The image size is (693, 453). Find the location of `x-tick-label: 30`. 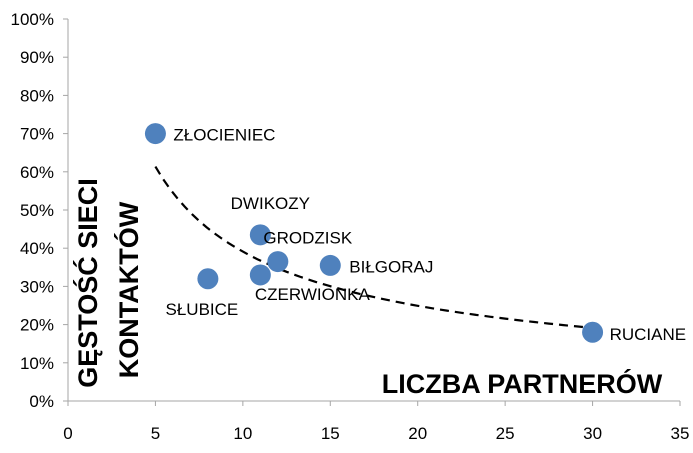

x-tick-label: 30 is located at coordinates (592, 433).